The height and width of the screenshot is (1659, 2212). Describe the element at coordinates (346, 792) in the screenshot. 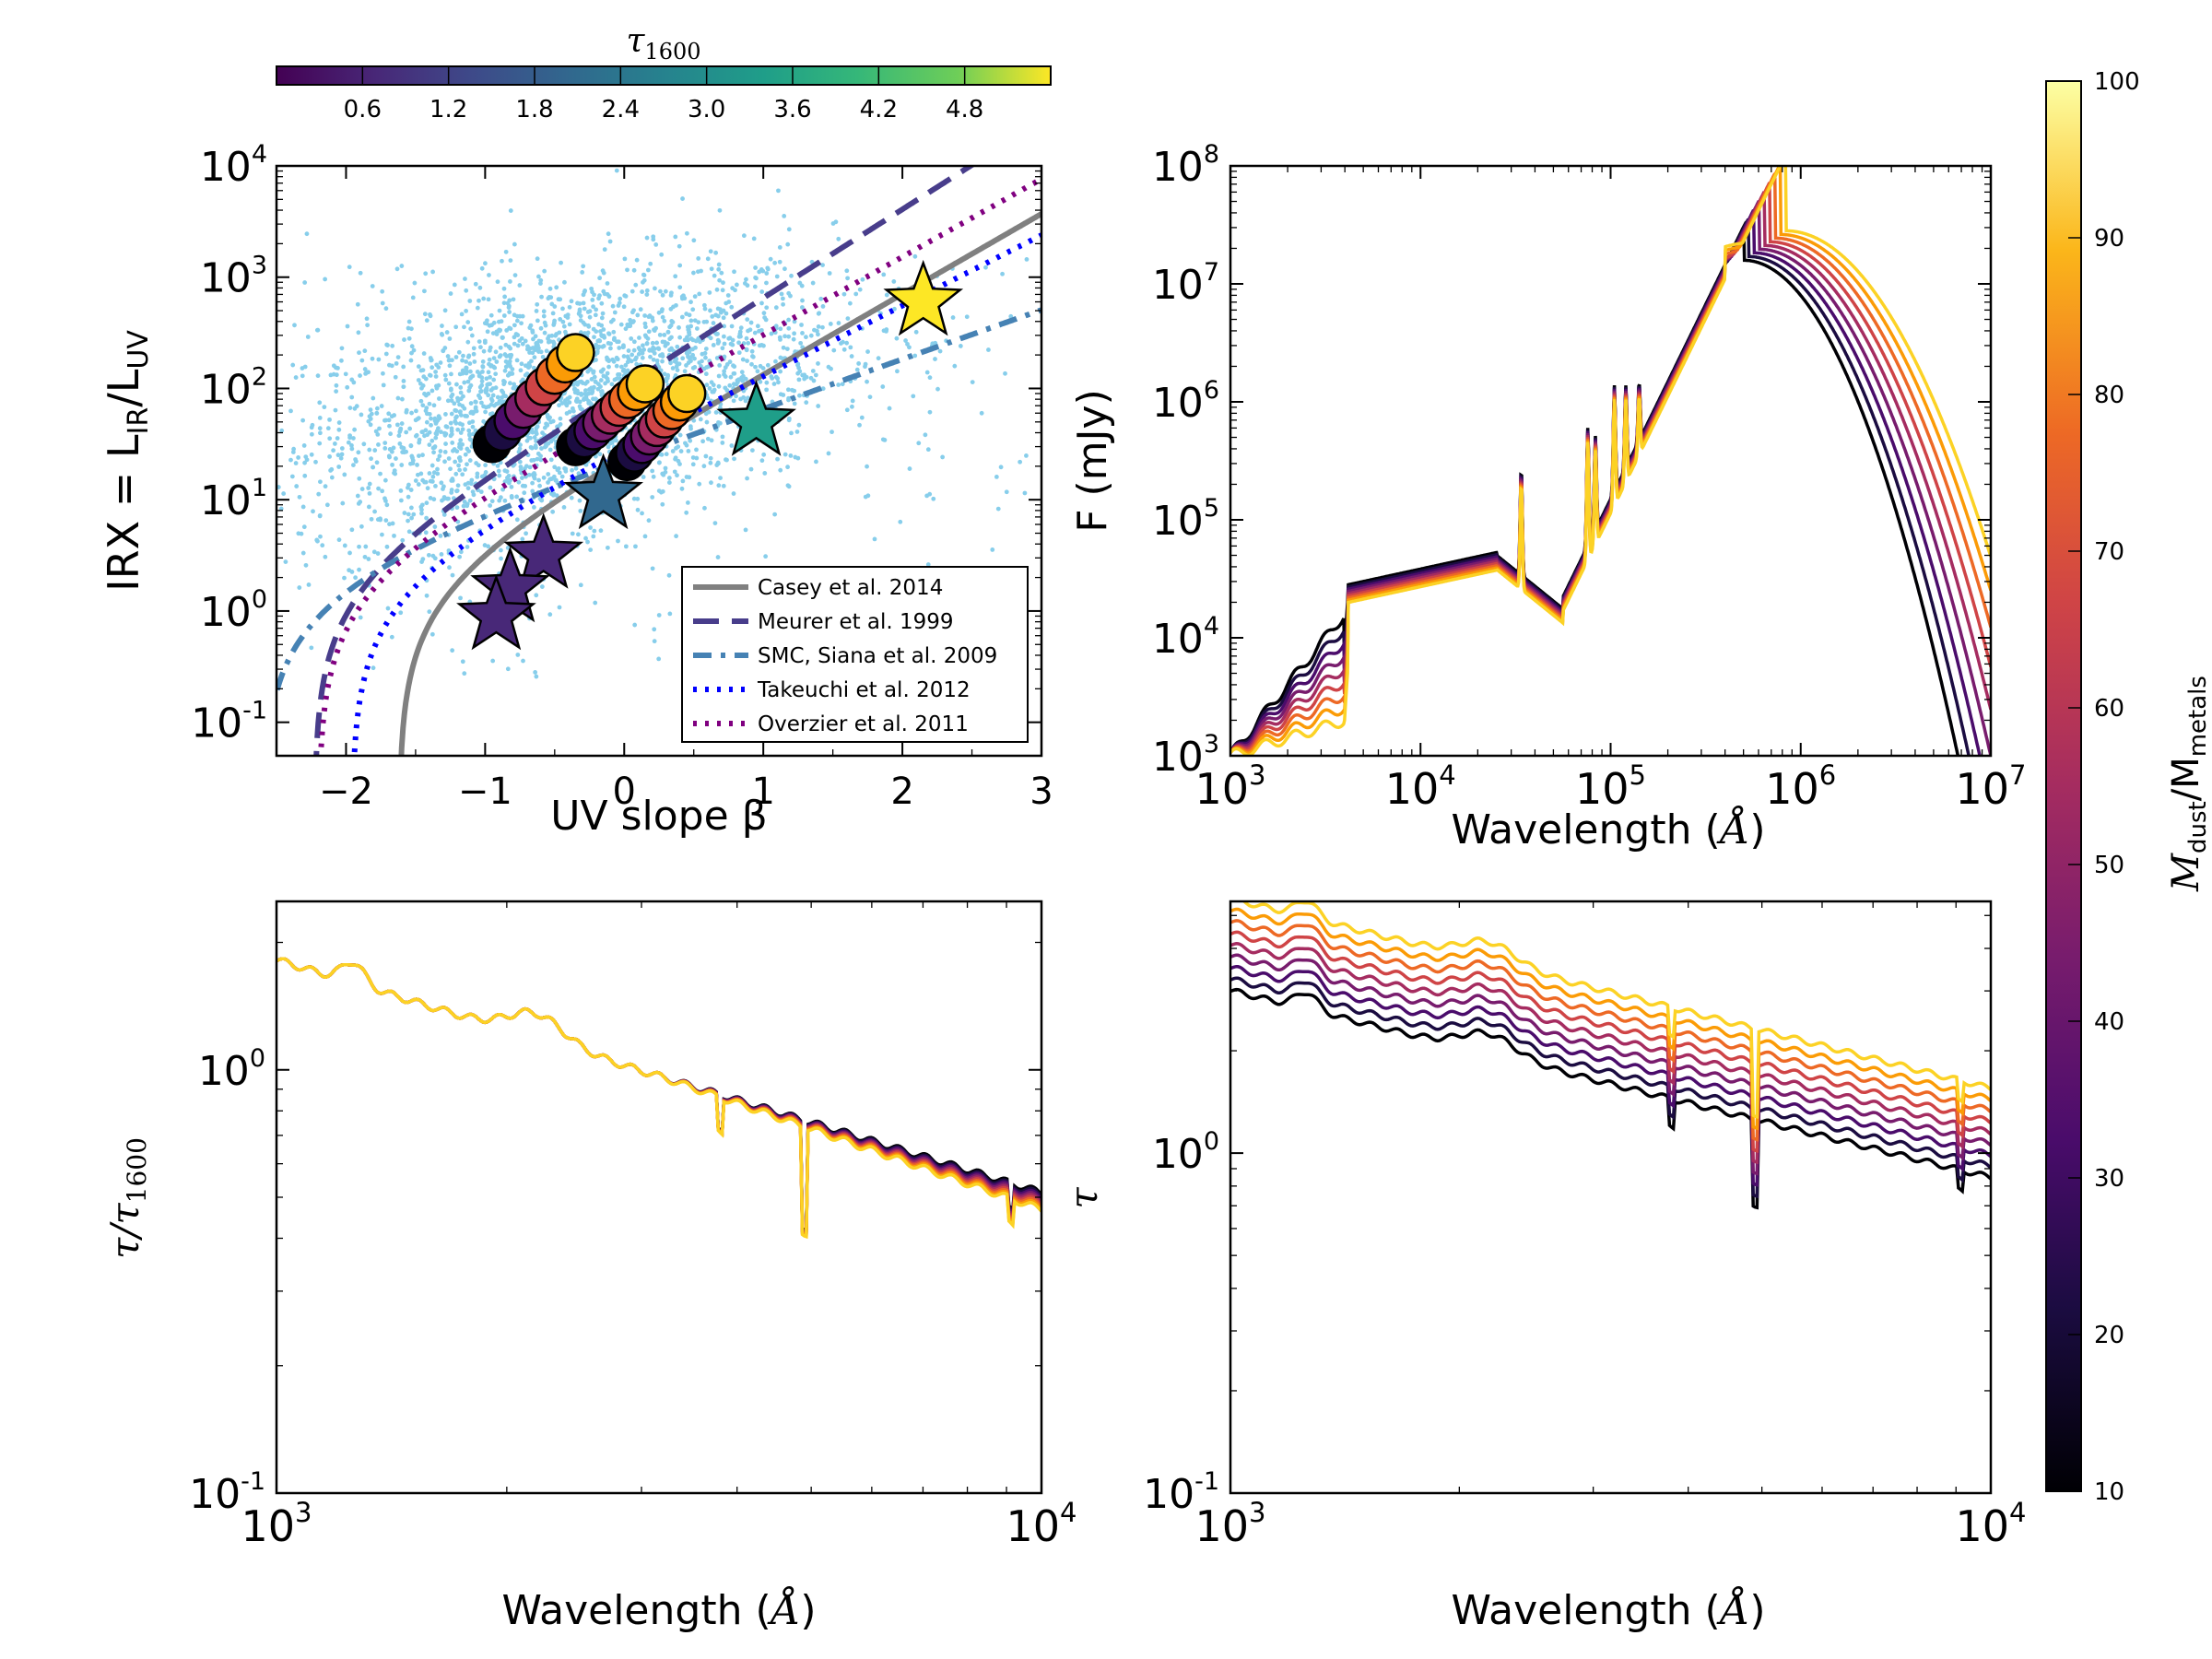

I see `x-tick-label: −2` at that location.